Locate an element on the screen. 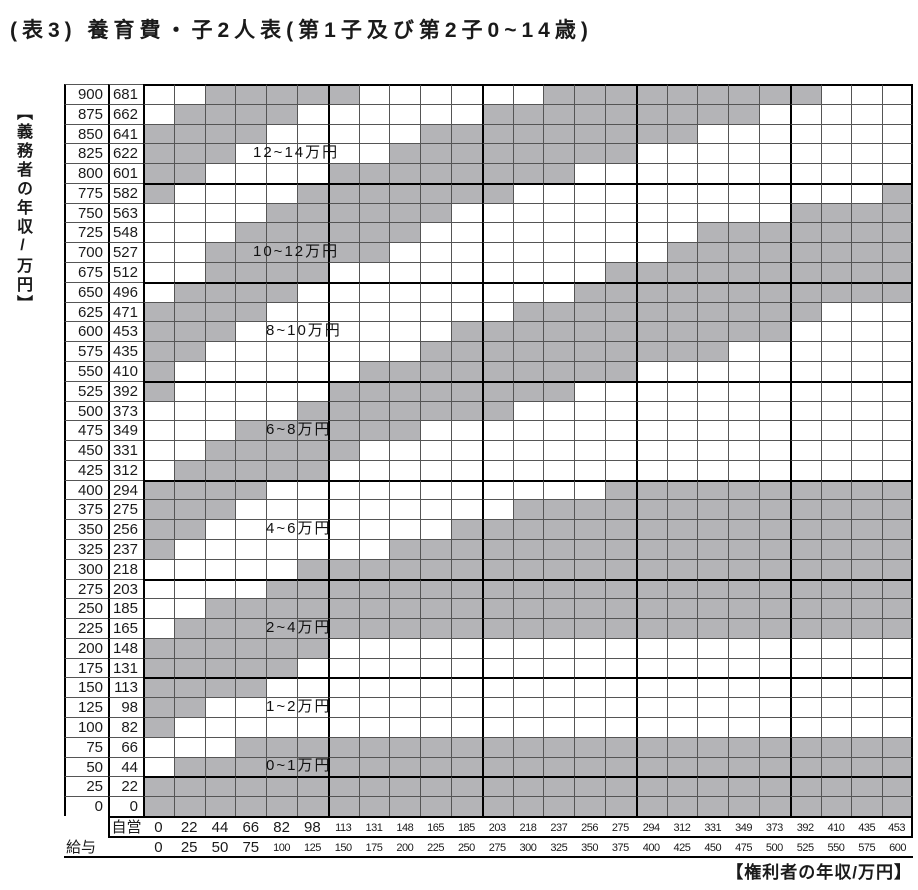 This screenshot has height=890, width=918. y-label-self-employed: 218 is located at coordinates (125, 568).